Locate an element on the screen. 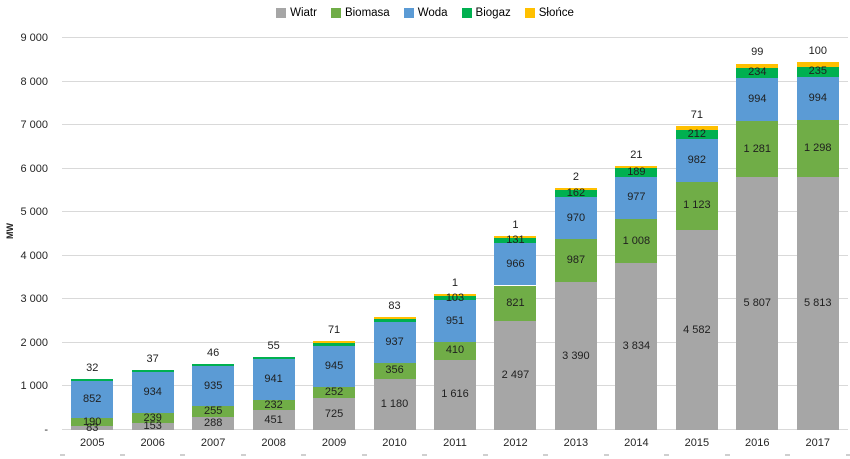  above-bar-label: 99 is located at coordinates (757, 52).